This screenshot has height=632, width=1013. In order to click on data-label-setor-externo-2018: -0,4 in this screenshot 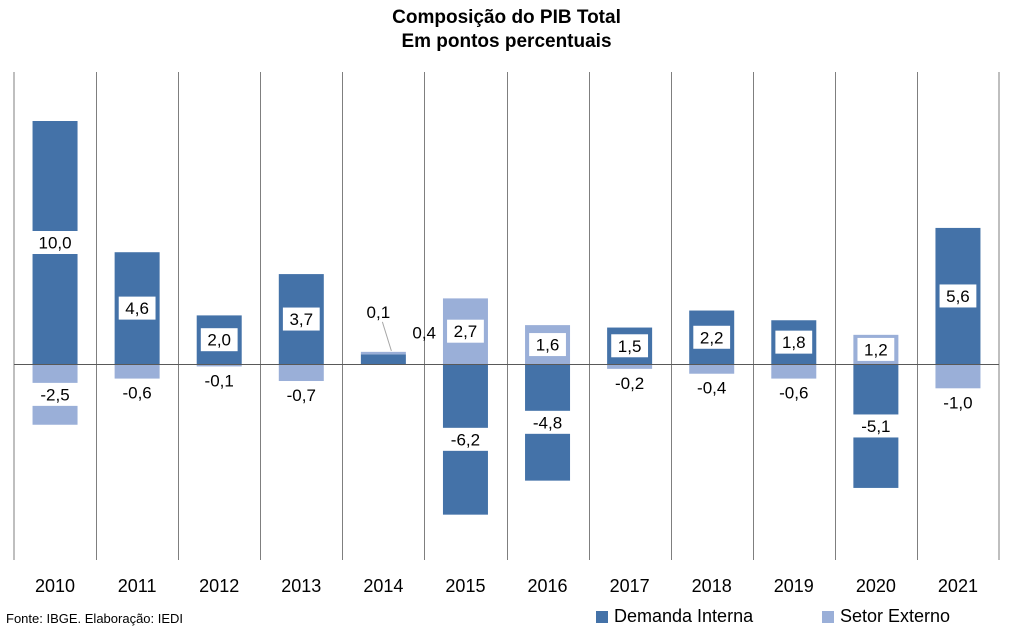, I will do `click(711, 388)`.